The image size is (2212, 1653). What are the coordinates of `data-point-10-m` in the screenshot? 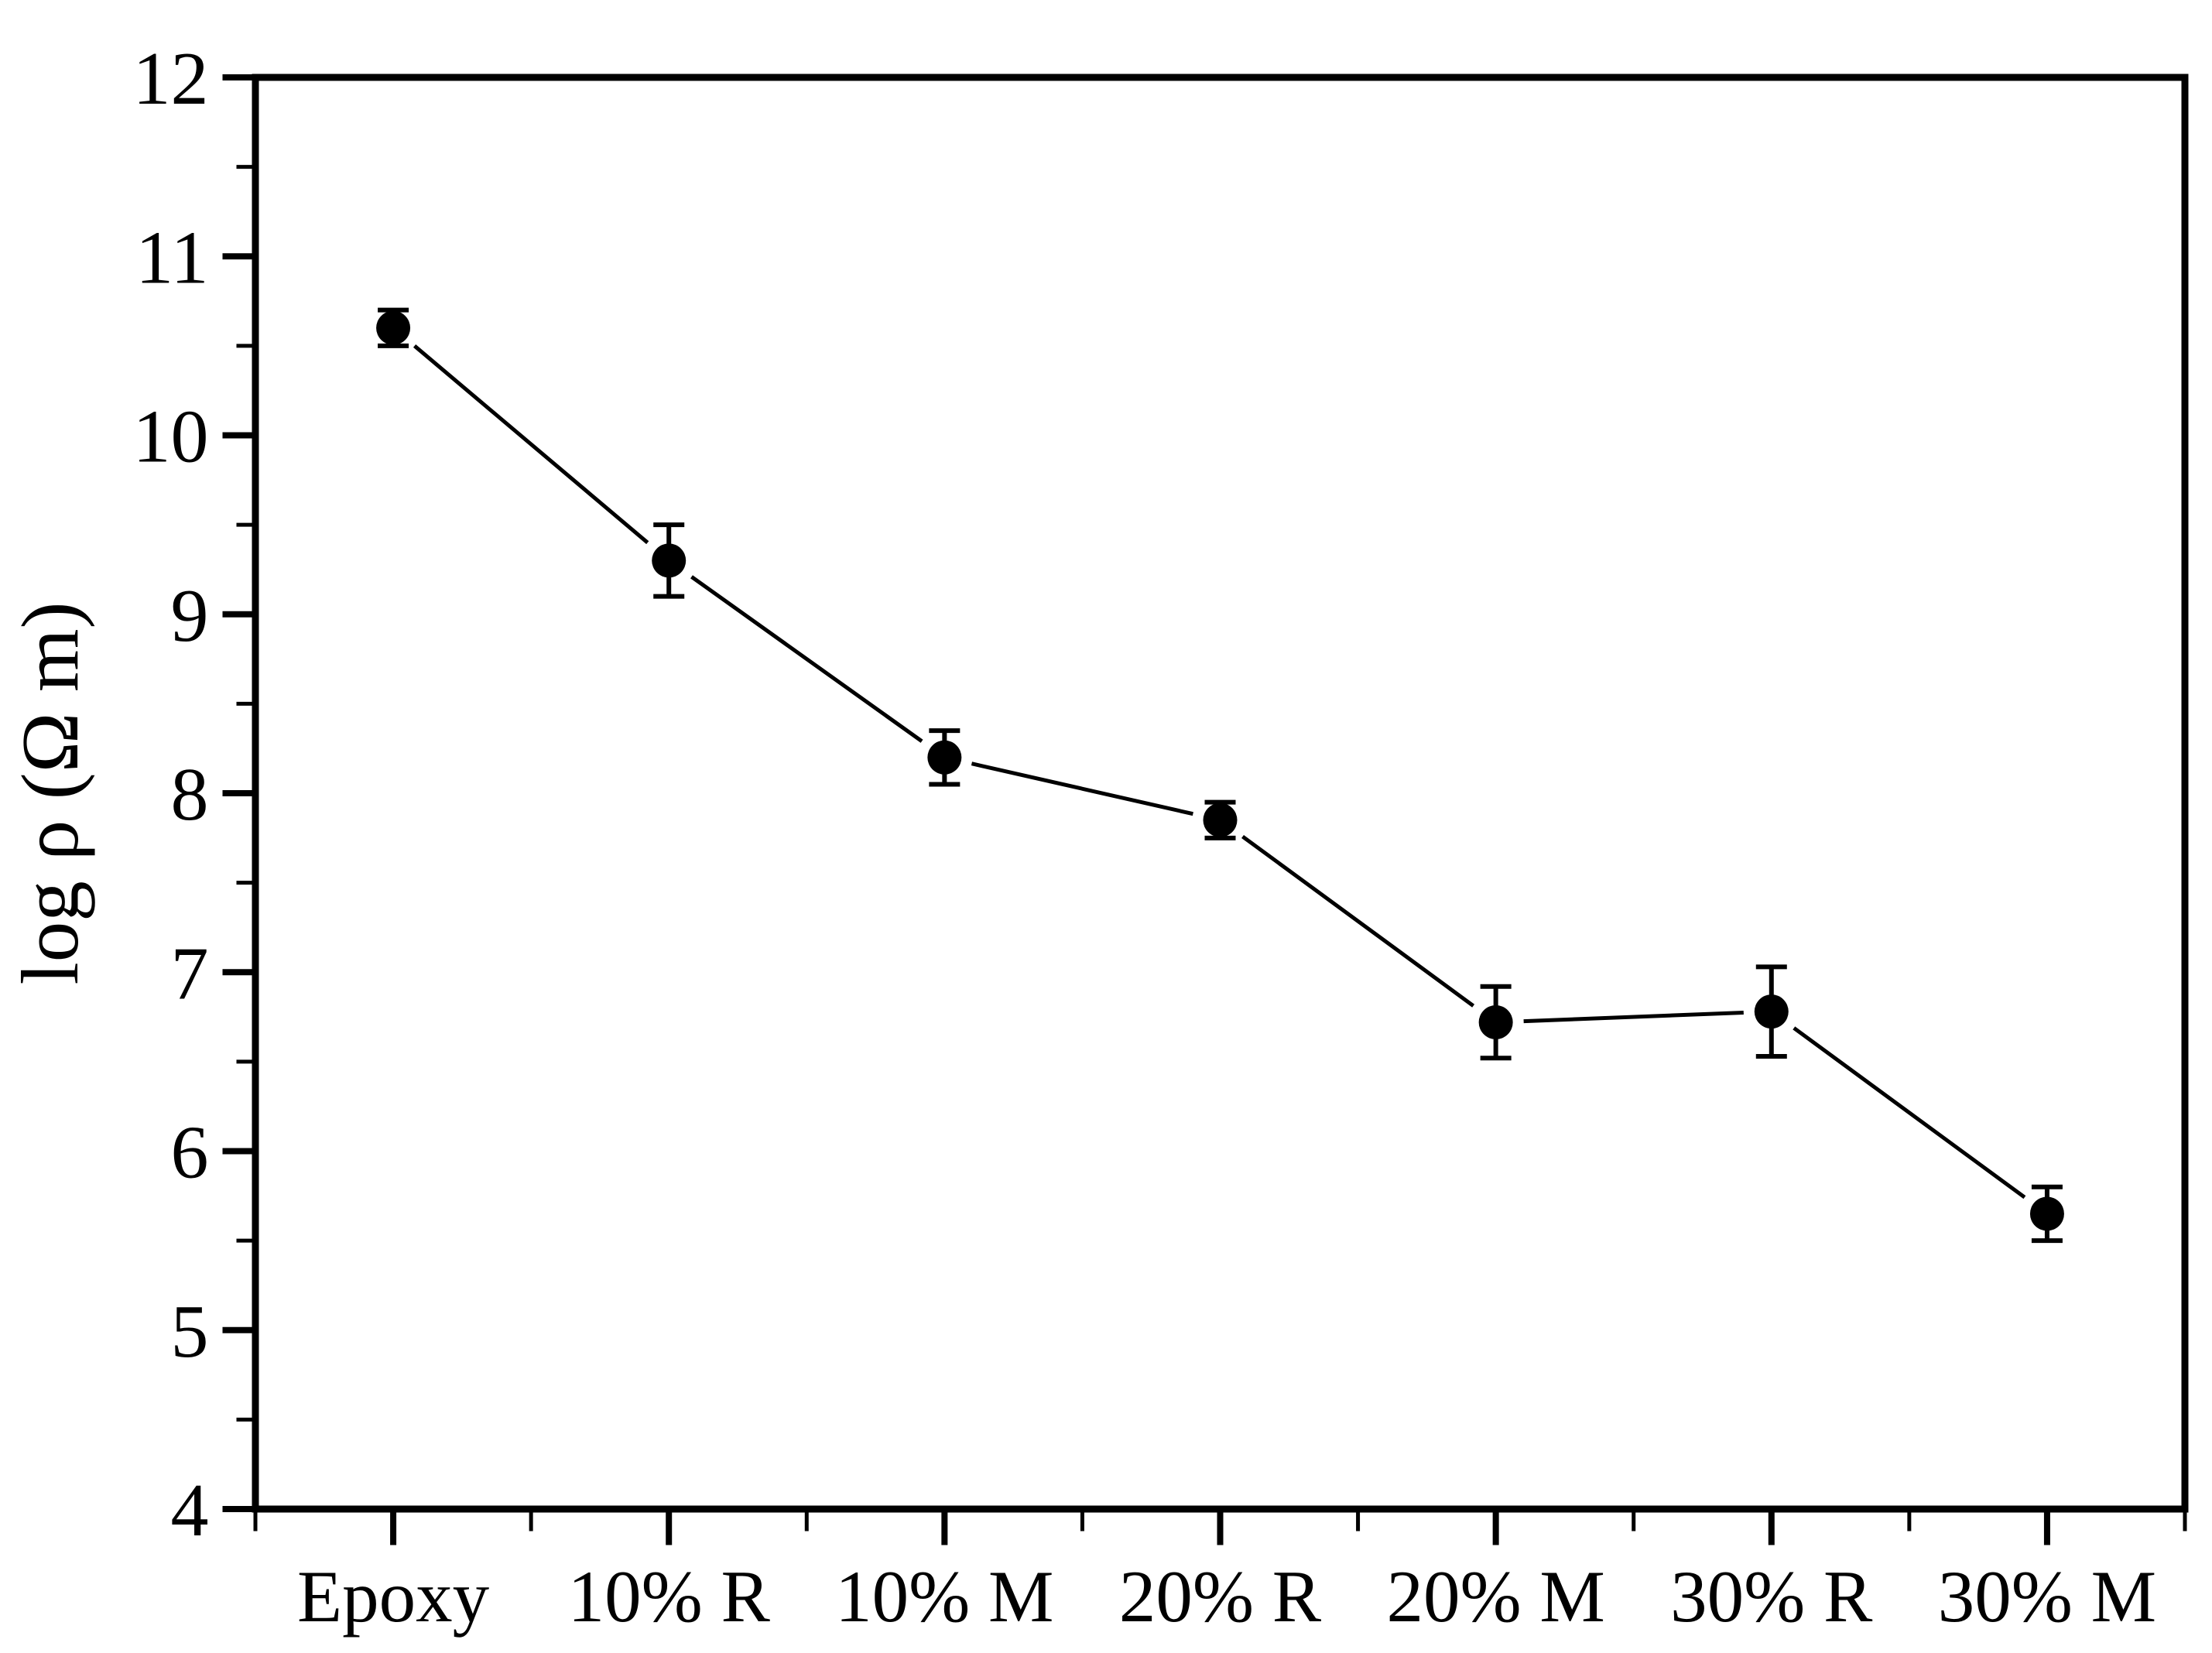 It's located at (944, 757).